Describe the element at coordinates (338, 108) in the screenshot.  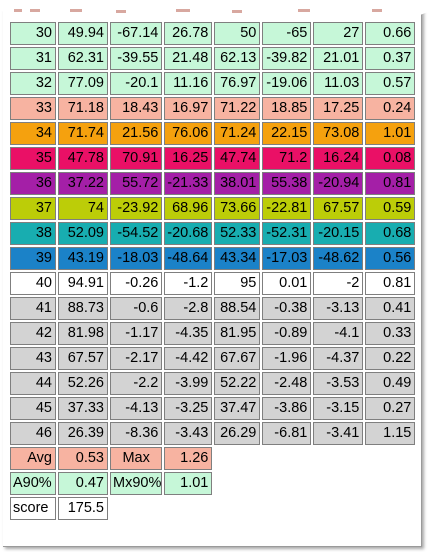
I see `cell-b2: 17.25` at that location.